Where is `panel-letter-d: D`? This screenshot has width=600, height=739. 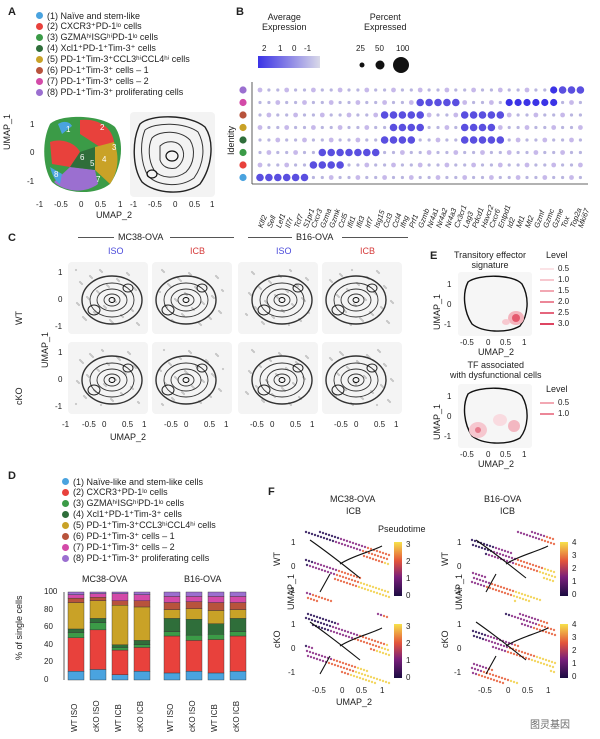 panel-letter-d: D is located at coordinates (12, 476).